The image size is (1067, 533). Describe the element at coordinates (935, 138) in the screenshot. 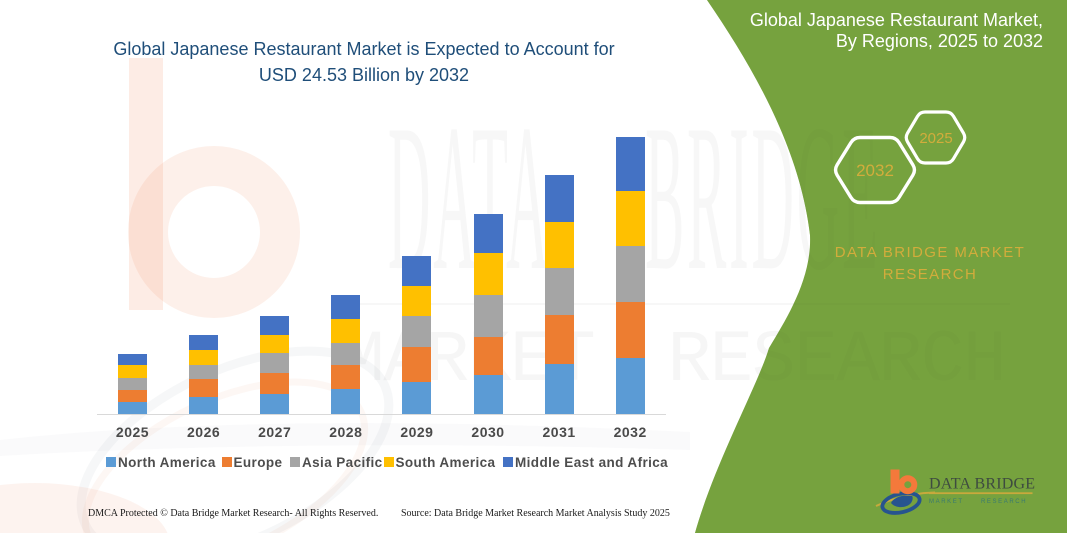

I see `svg-text: 2025` at that location.